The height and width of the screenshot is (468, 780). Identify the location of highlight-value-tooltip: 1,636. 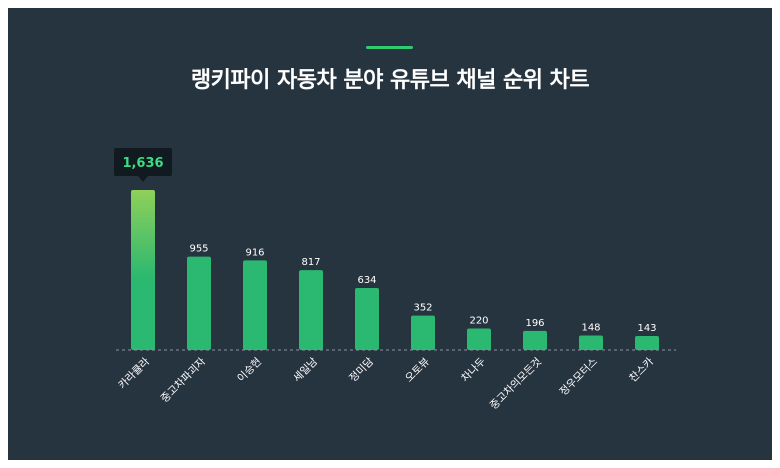
(143, 165).